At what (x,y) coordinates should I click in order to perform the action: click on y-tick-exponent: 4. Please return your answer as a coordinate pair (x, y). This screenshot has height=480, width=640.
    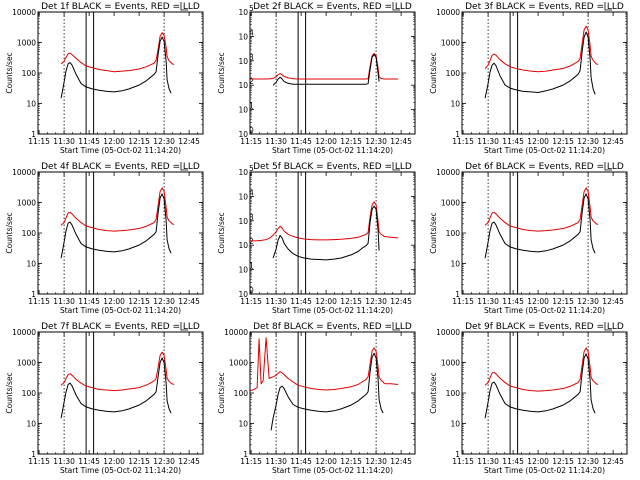
    Looking at the image, I should click on (251, 192).